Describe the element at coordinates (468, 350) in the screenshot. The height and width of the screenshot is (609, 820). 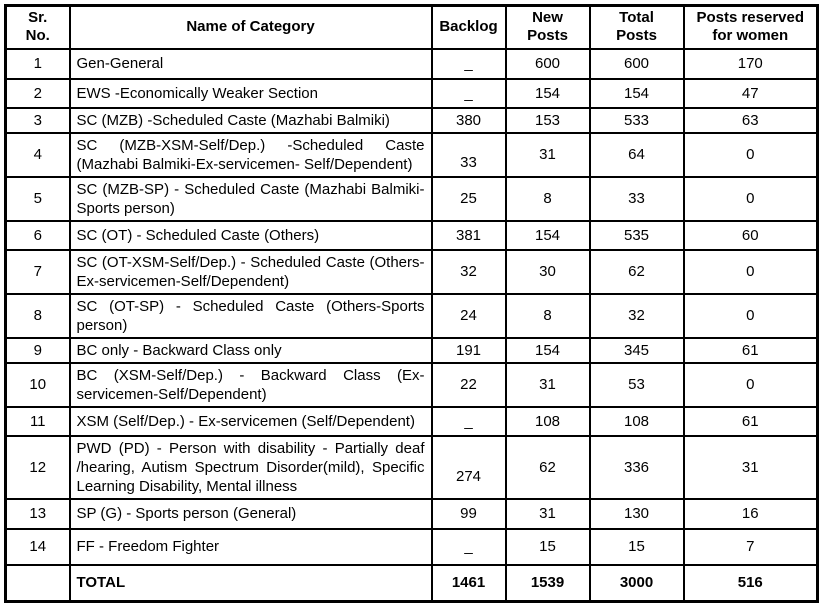
I see `cell-backlog: 191` at that location.